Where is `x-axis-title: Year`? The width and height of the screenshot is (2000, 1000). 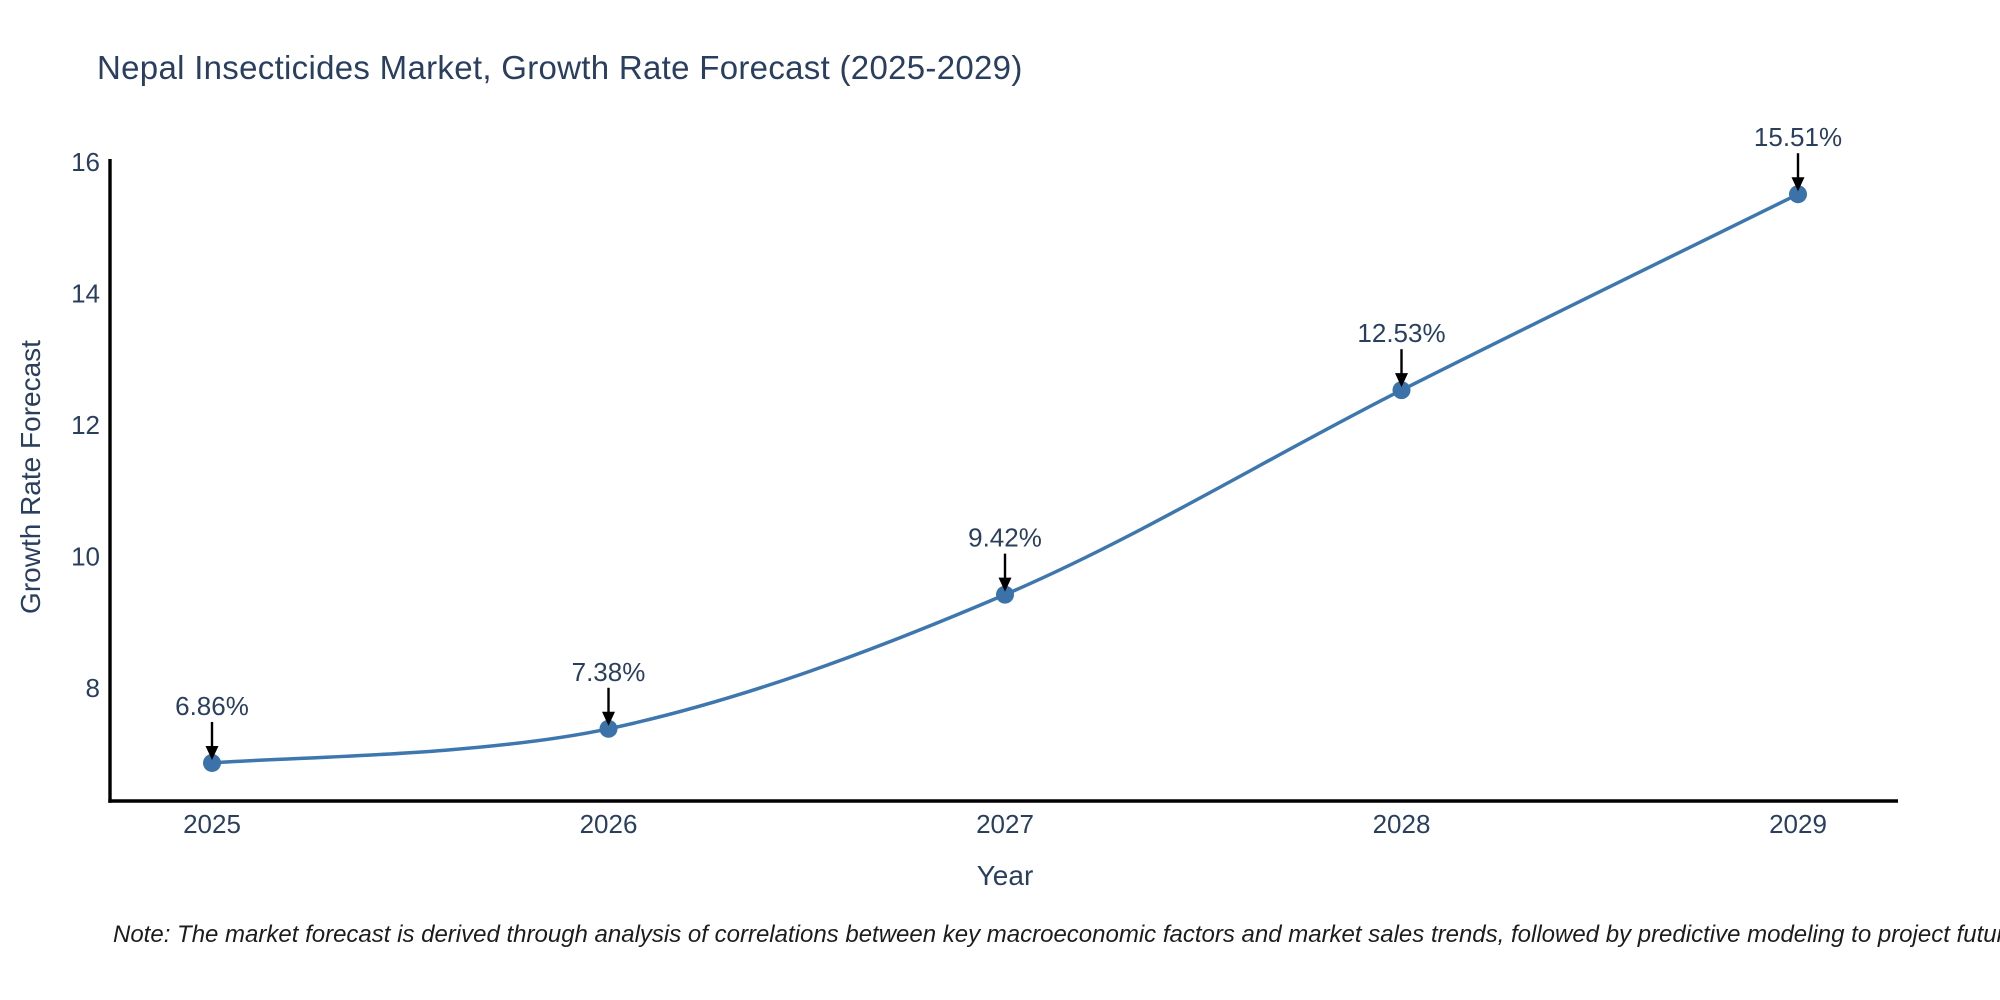
x-axis-title: Year is located at coordinates (1005, 875).